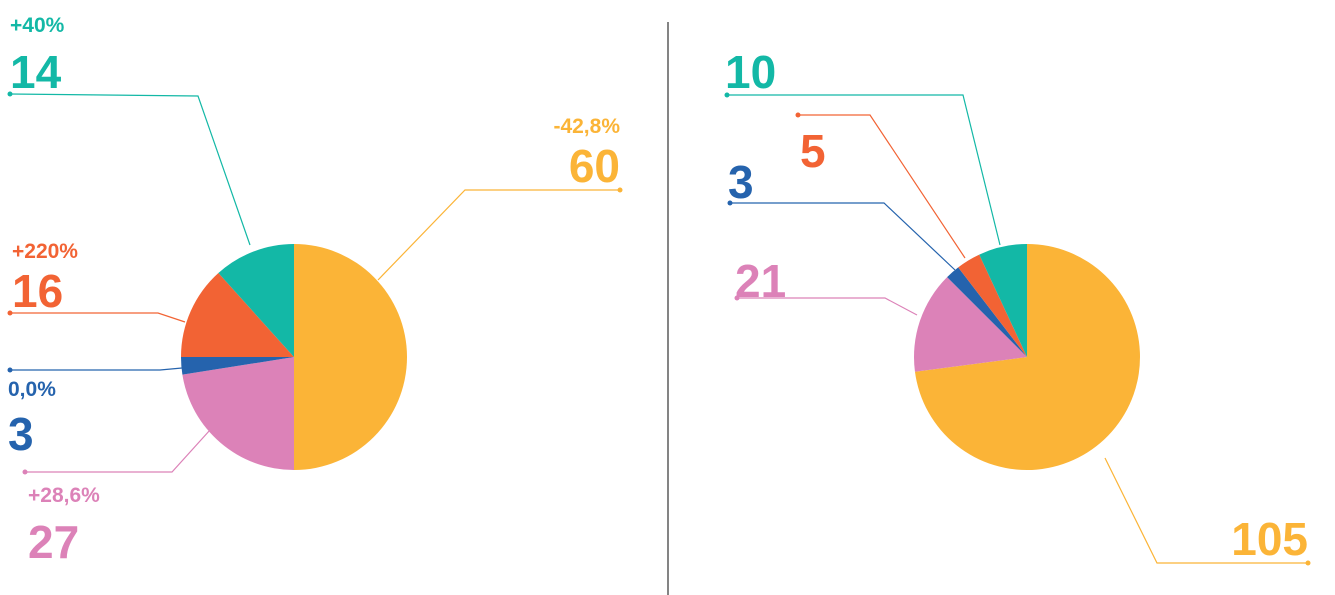  Describe the element at coordinates (45, 251) in the screenshot. I see `change-label: +220%` at that location.